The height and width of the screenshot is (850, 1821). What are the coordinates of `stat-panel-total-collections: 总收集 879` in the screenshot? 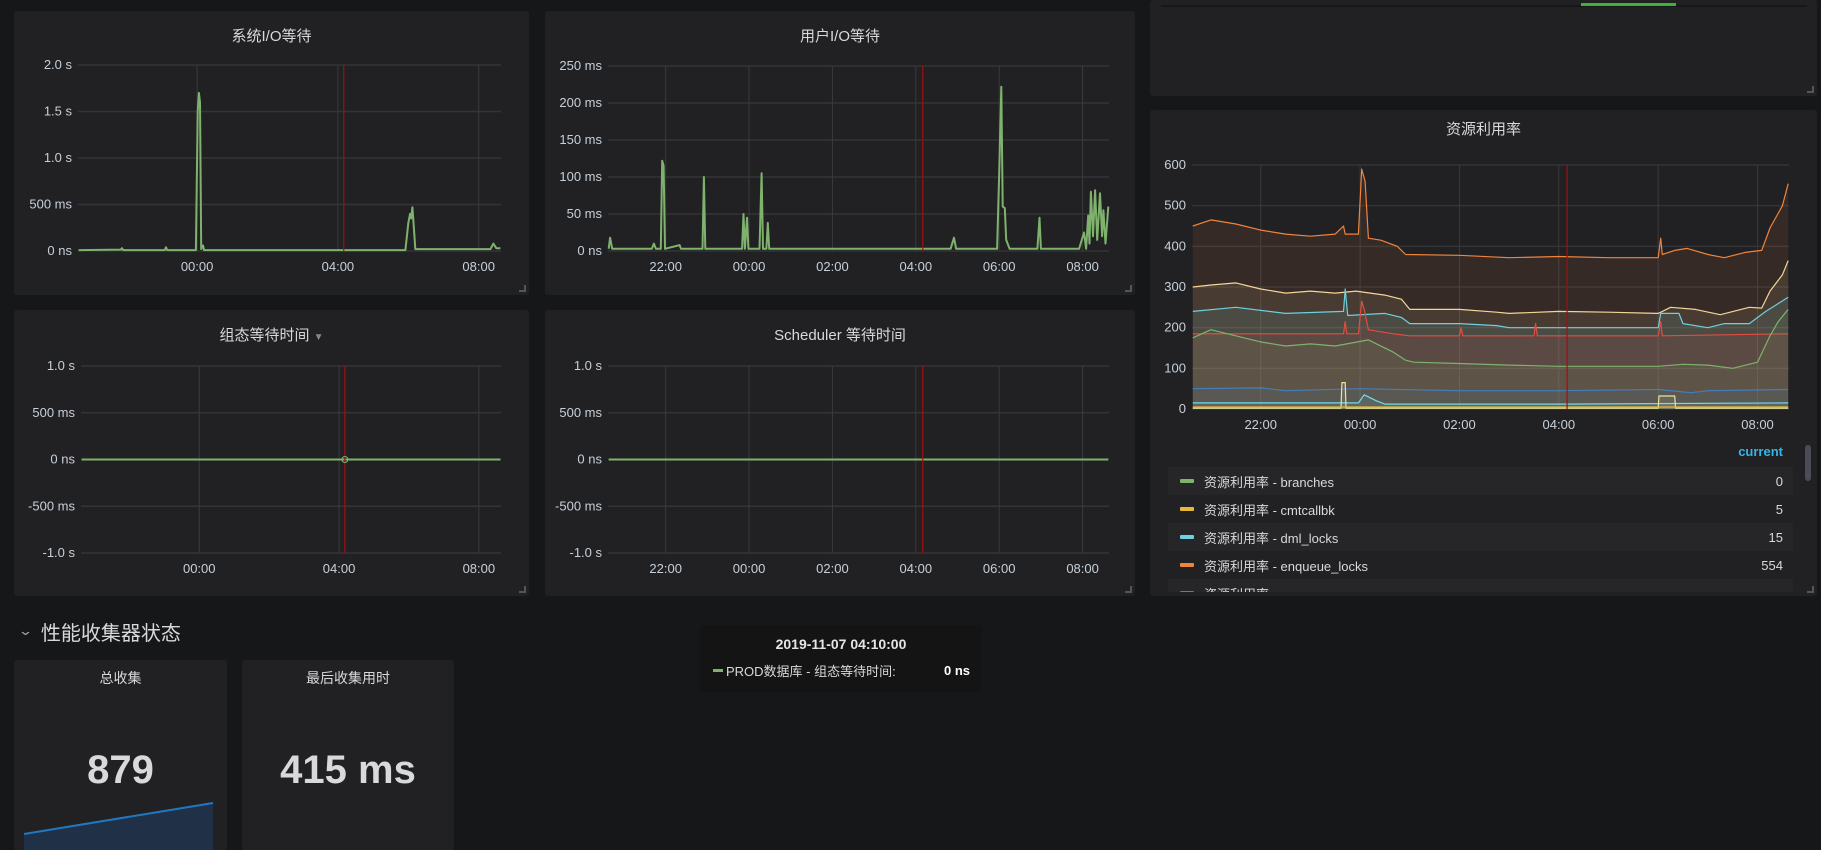 It's located at (120, 755).